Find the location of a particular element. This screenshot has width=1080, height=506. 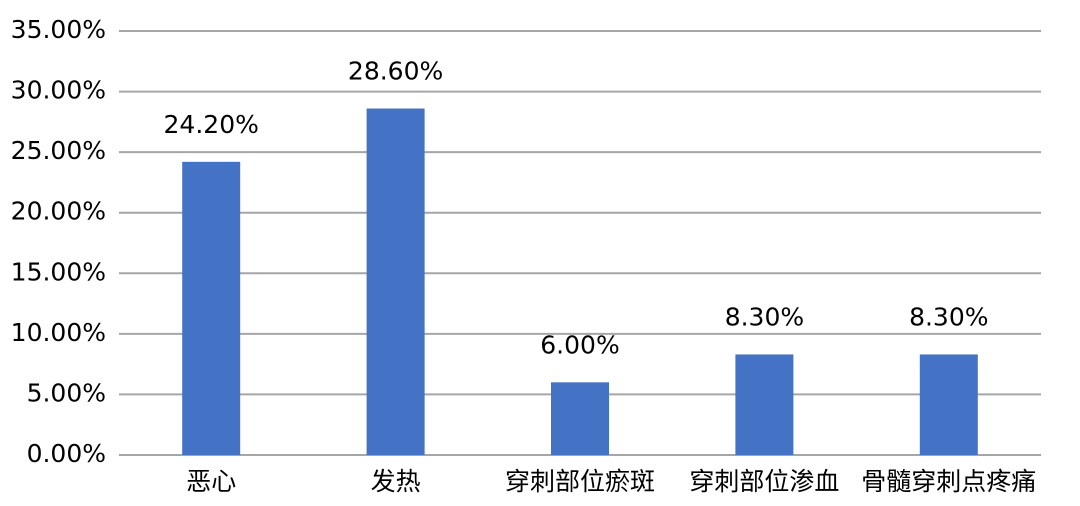

data-label: 28.60% is located at coordinates (395, 71).